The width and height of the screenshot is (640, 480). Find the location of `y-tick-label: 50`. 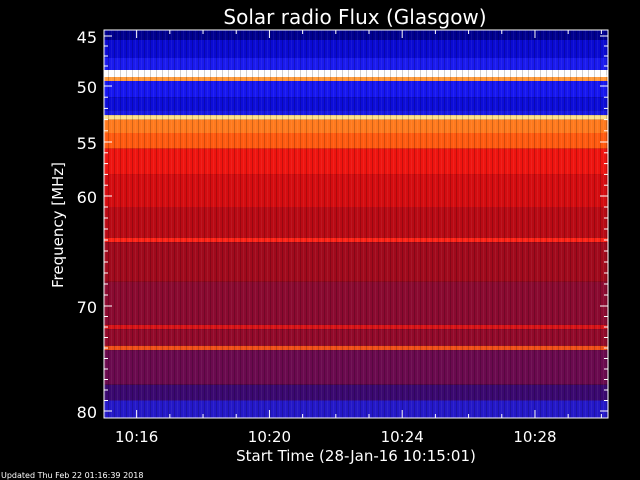

y-tick-label: 50 is located at coordinates (87, 87).